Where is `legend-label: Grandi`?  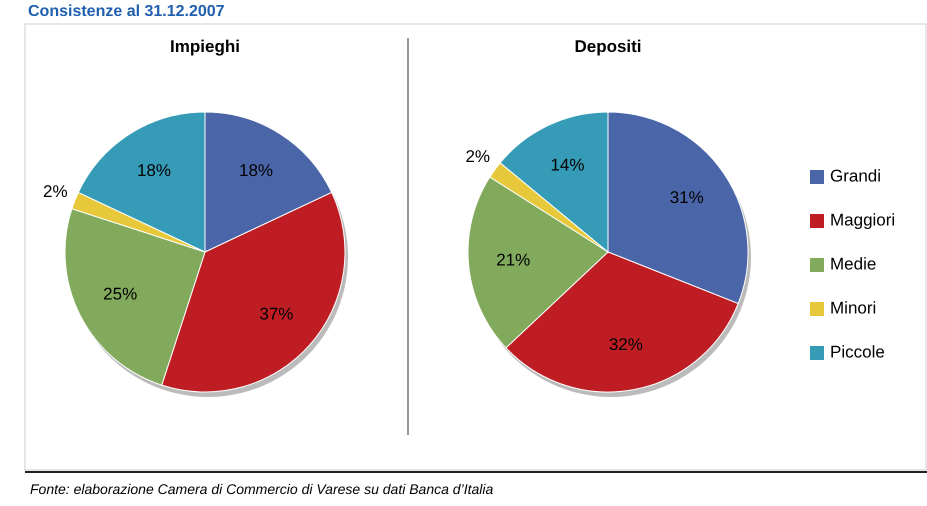 legend-label: Grandi is located at coordinates (856, 176).